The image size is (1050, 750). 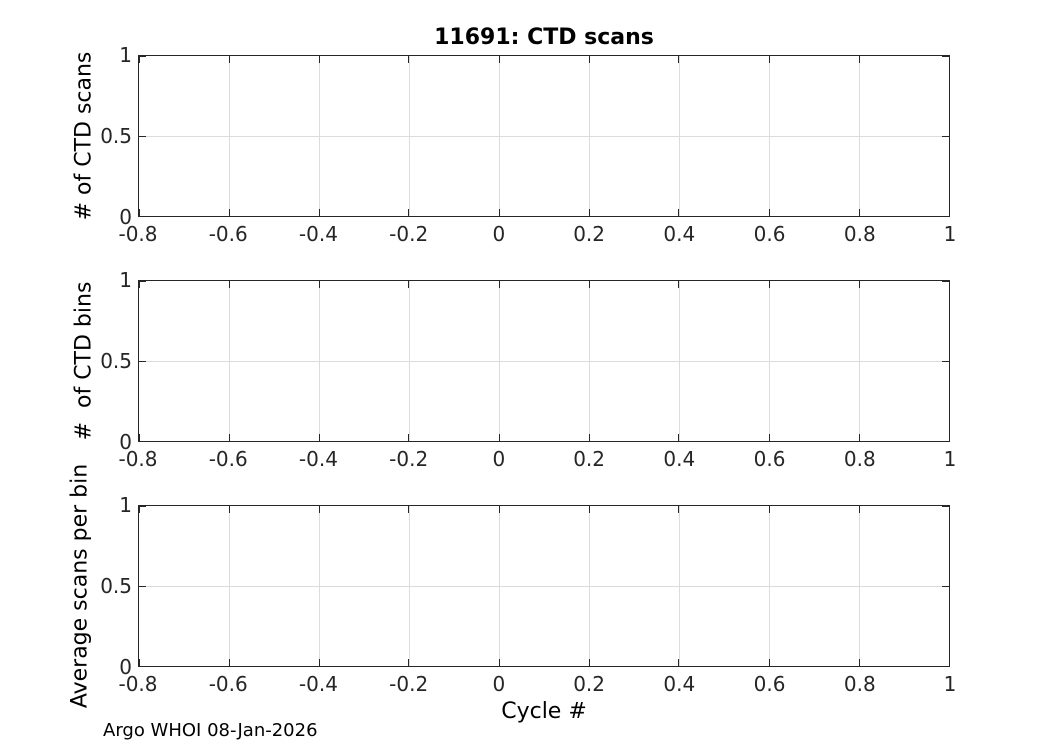 I want to click on x-tick-label: 0.6, so click(x=769, y=684).